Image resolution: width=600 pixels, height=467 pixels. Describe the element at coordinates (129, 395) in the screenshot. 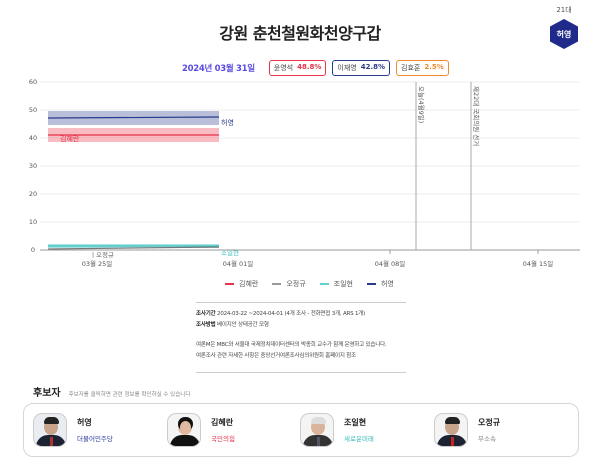

I see `candidates-hint: 후보자를 클릭하면 관련 정보를 확인하실 수 있습니다` at that location.